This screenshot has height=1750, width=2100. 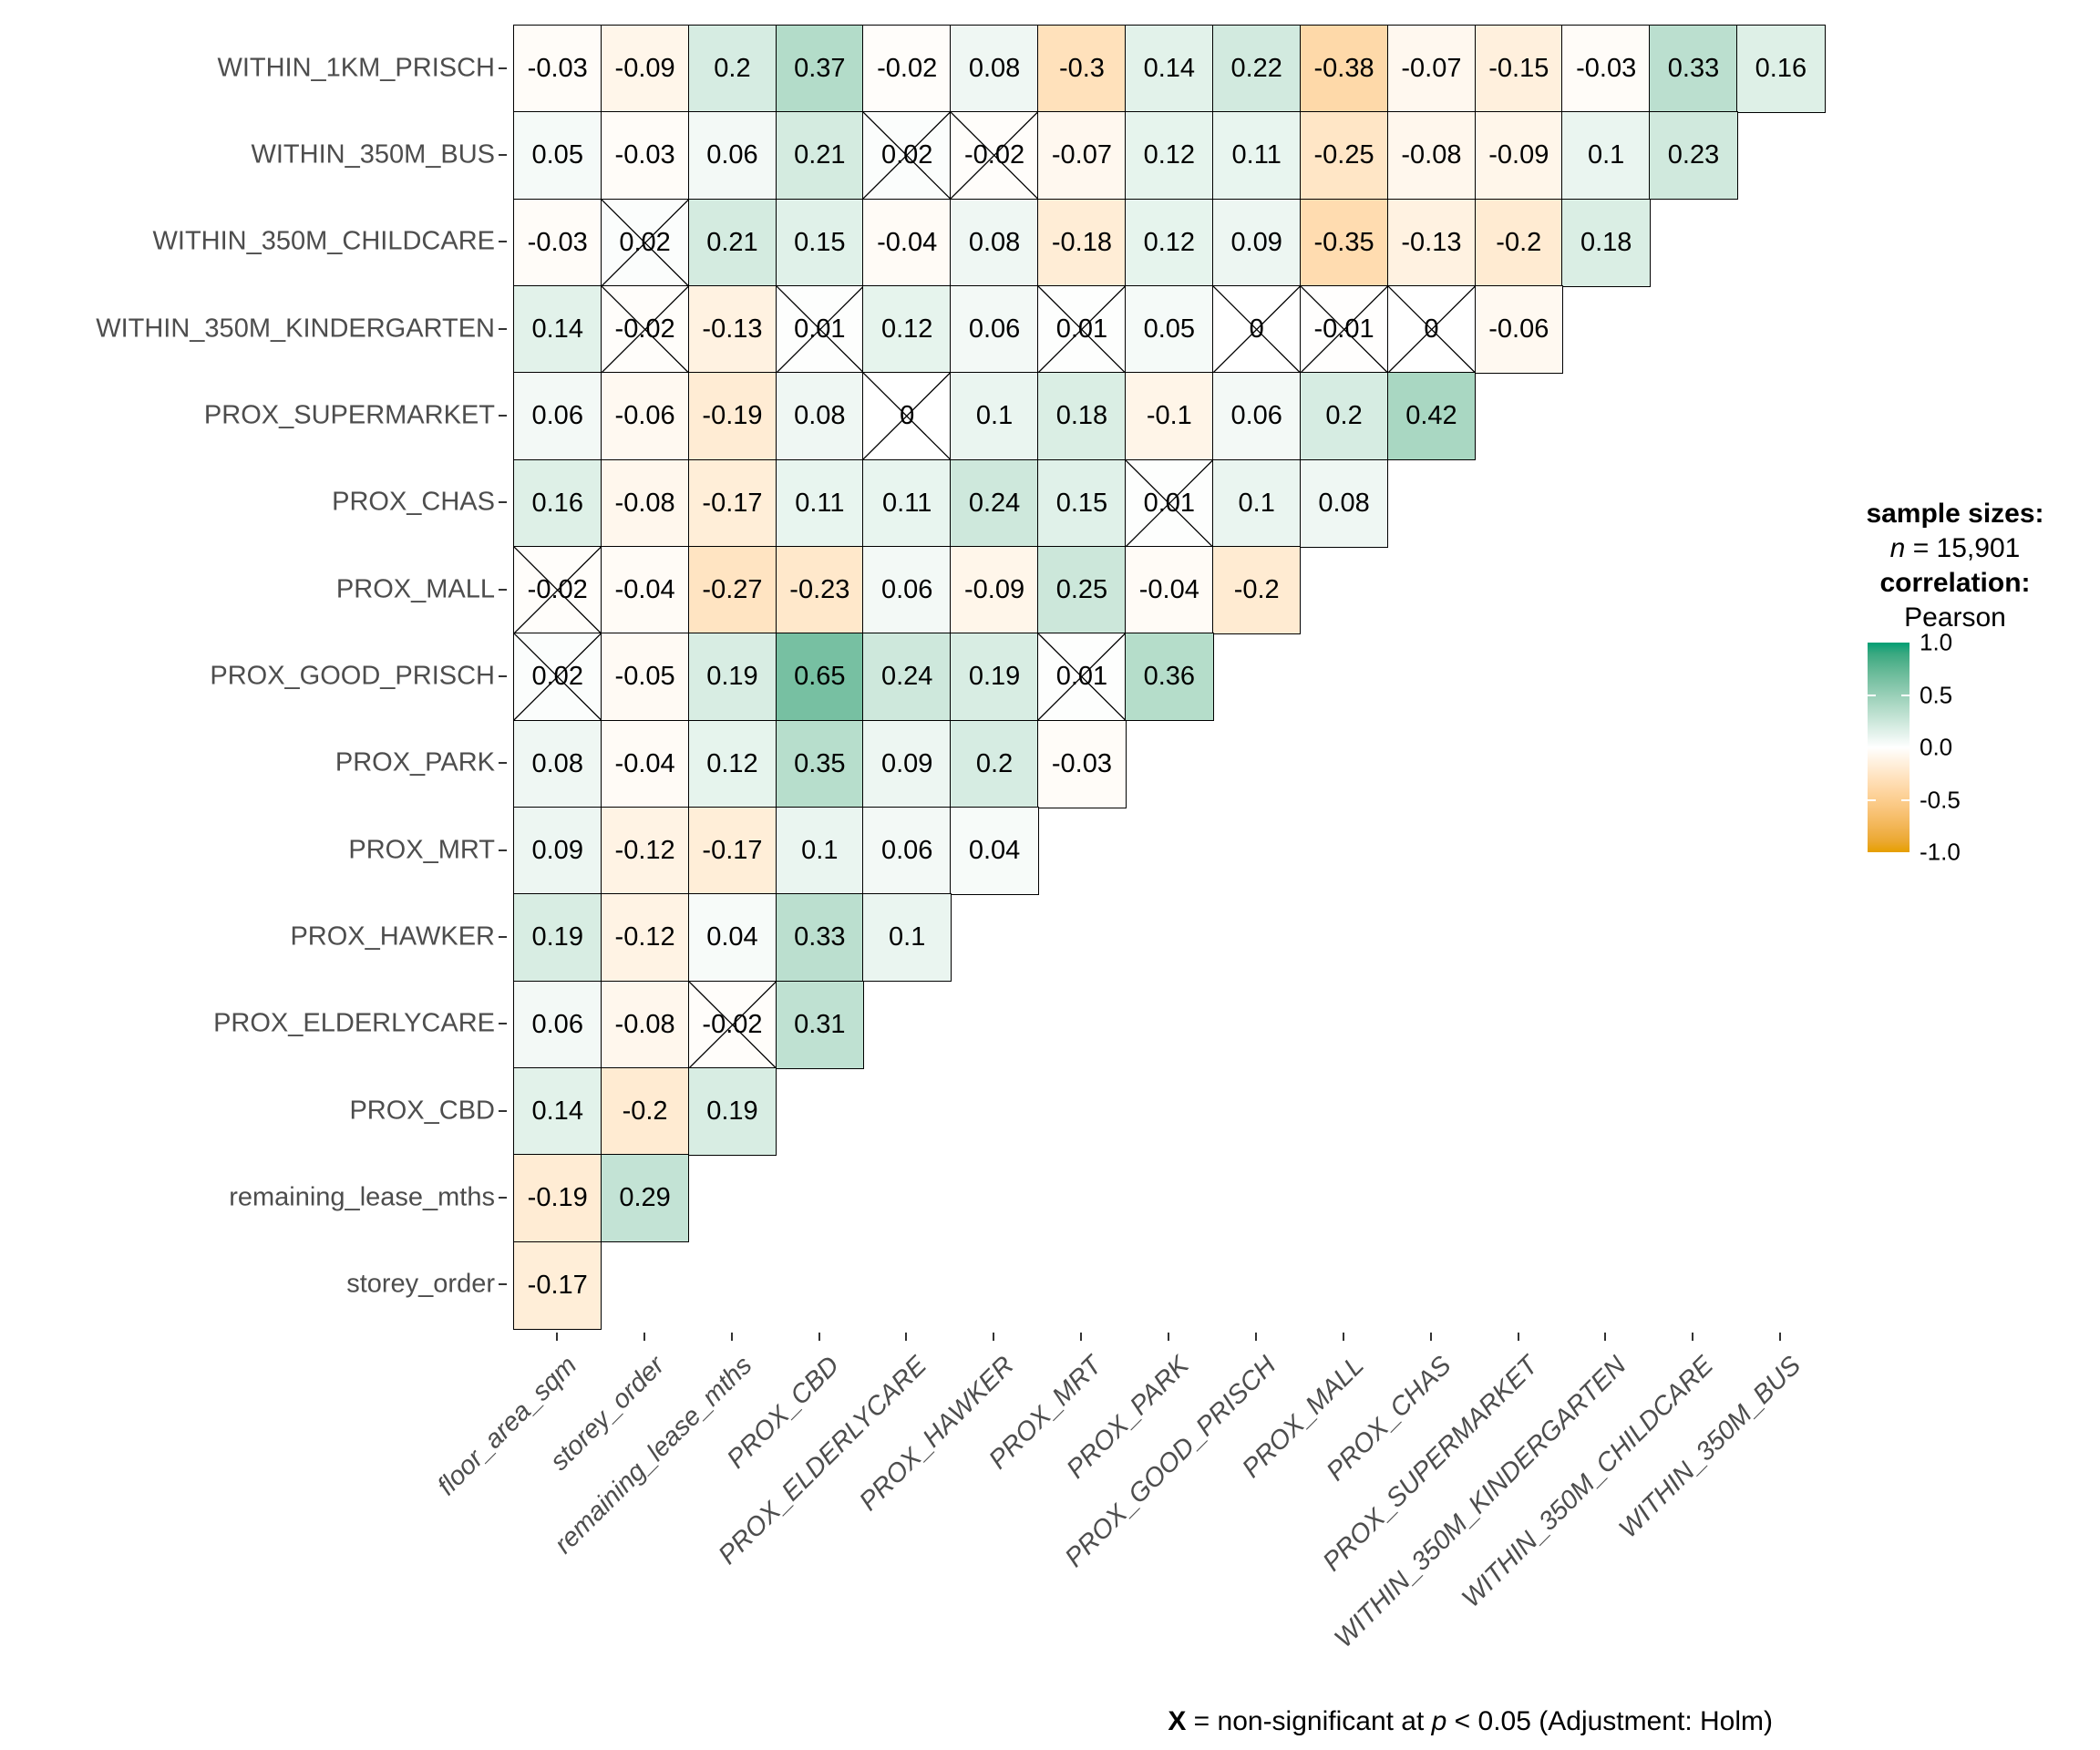 What do you see at coordinates (994, 850) in the screenshot?
I see `correlation-value: 0.04` at bounding box center [994, 850].